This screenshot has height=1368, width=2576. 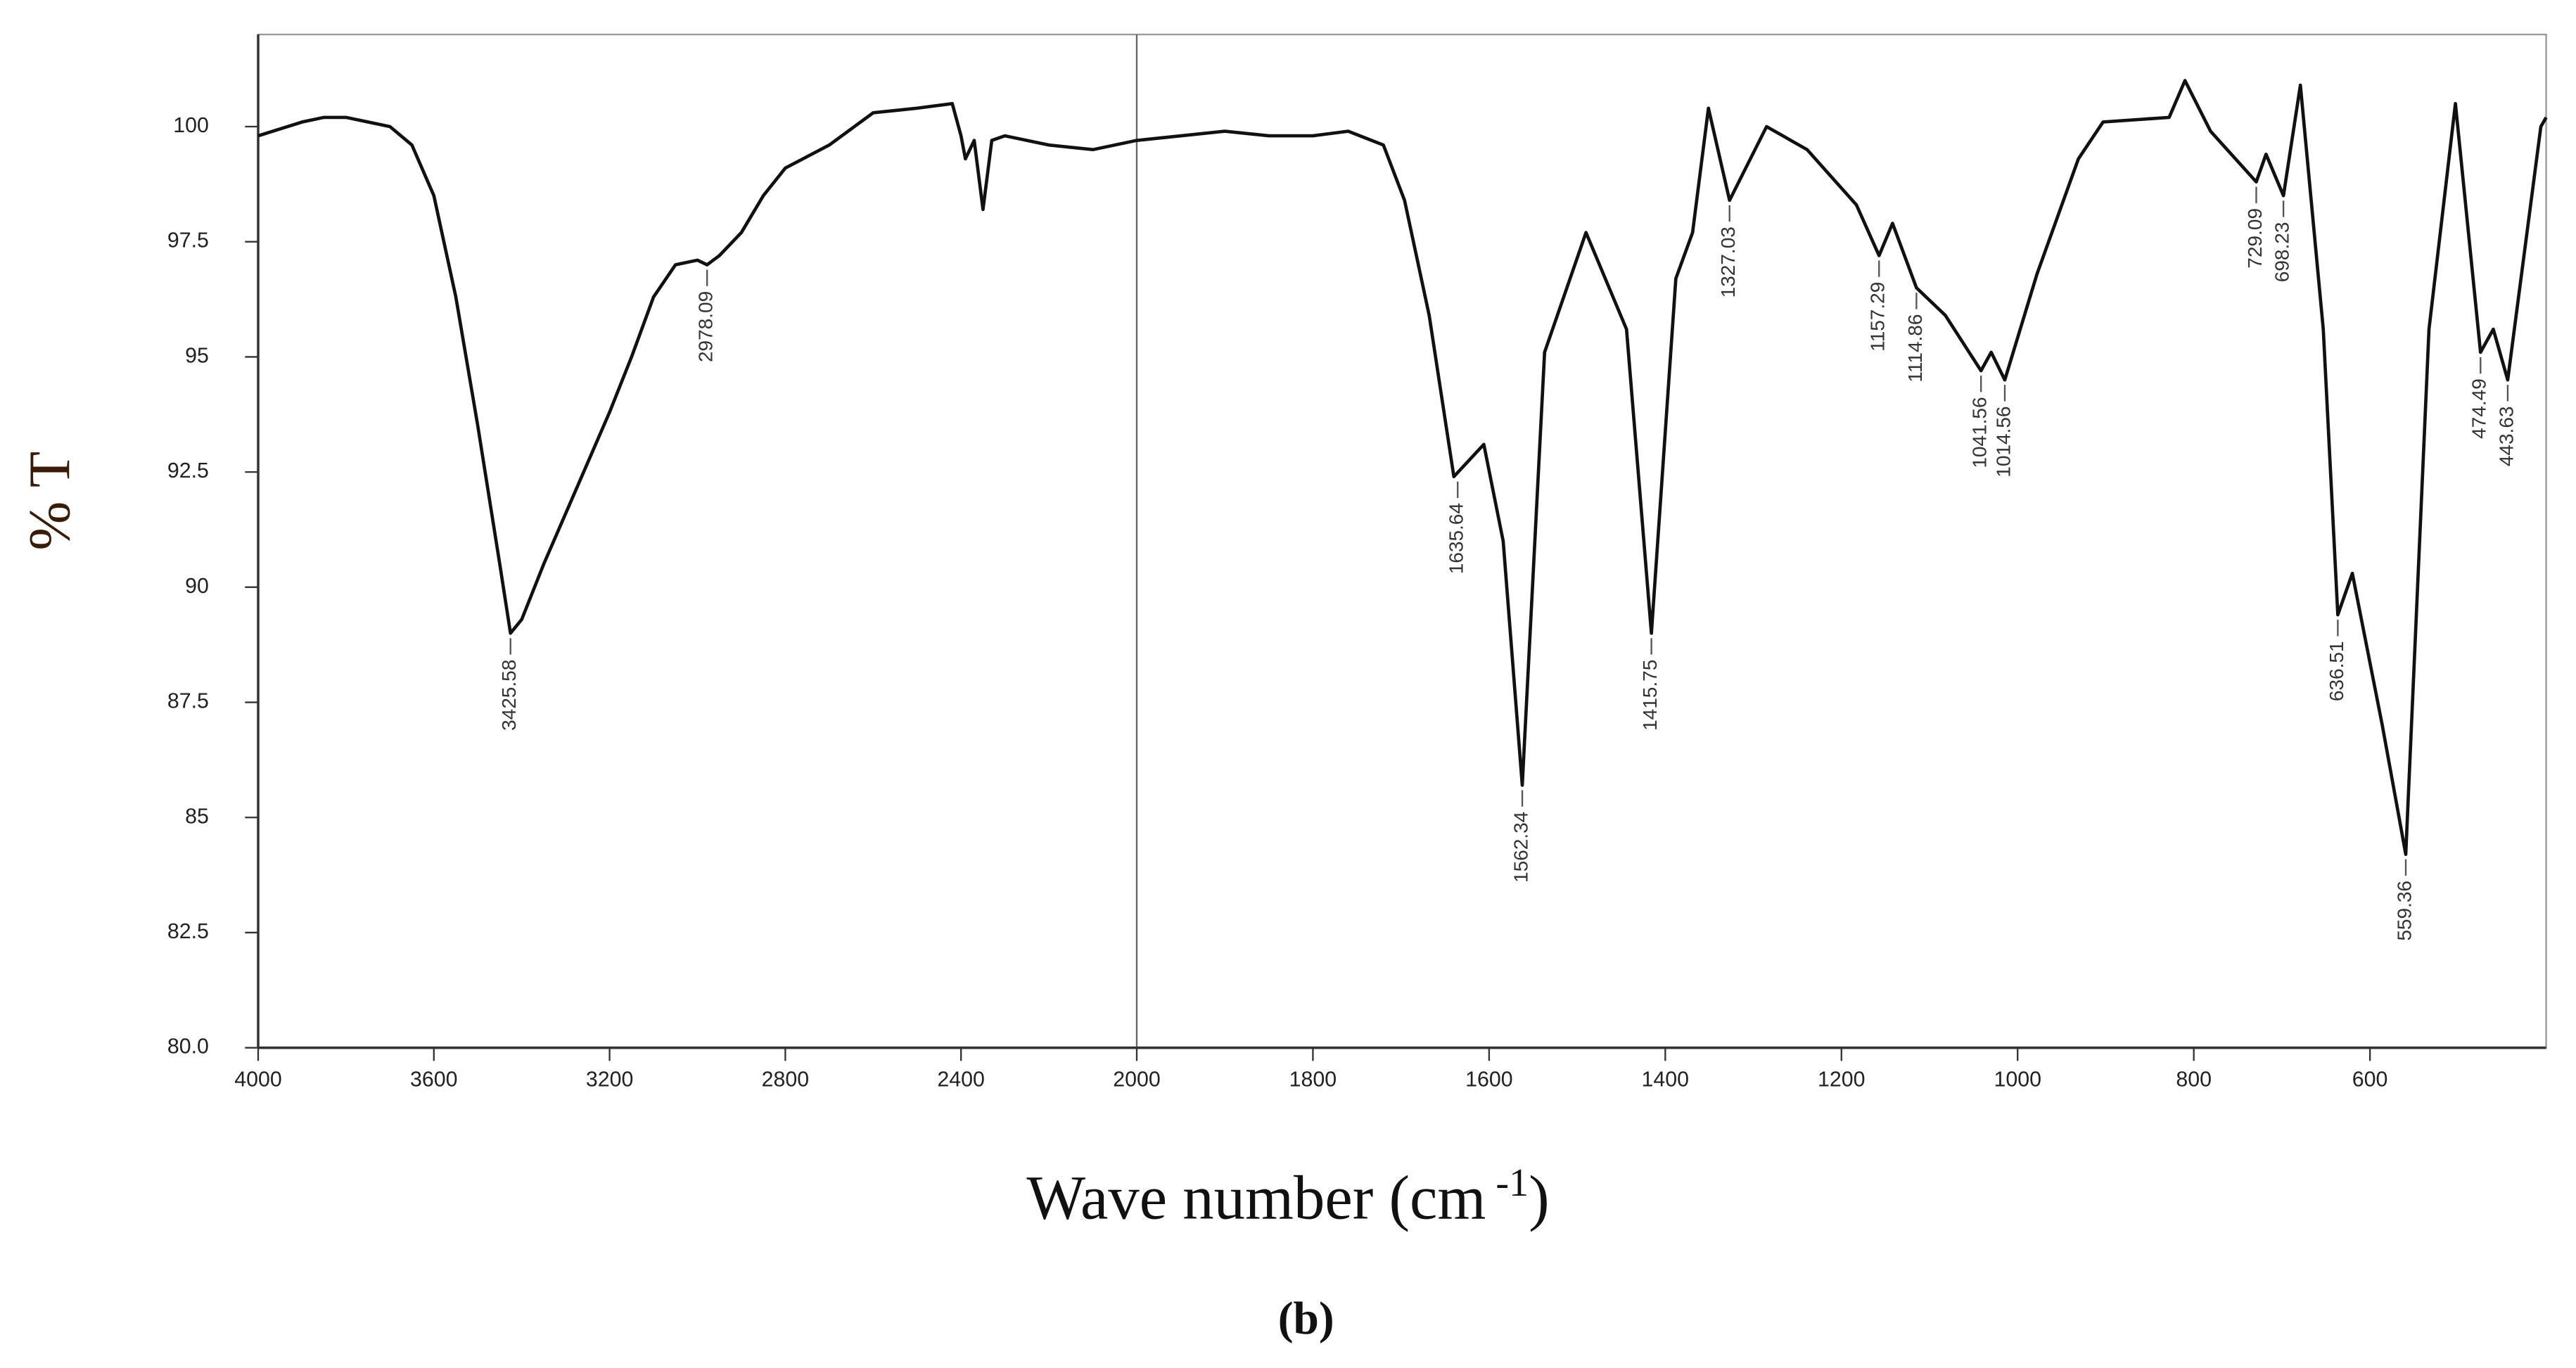 I want to click on annotation-label: 1014.56, so click(x=2003, y=442).